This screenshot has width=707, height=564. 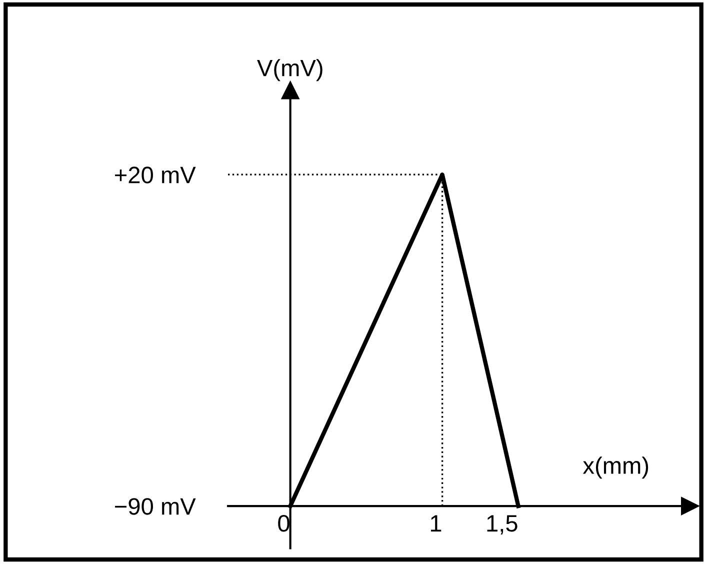 I want to click on x-axis-title: x(mm), so click(x=615, y=467).